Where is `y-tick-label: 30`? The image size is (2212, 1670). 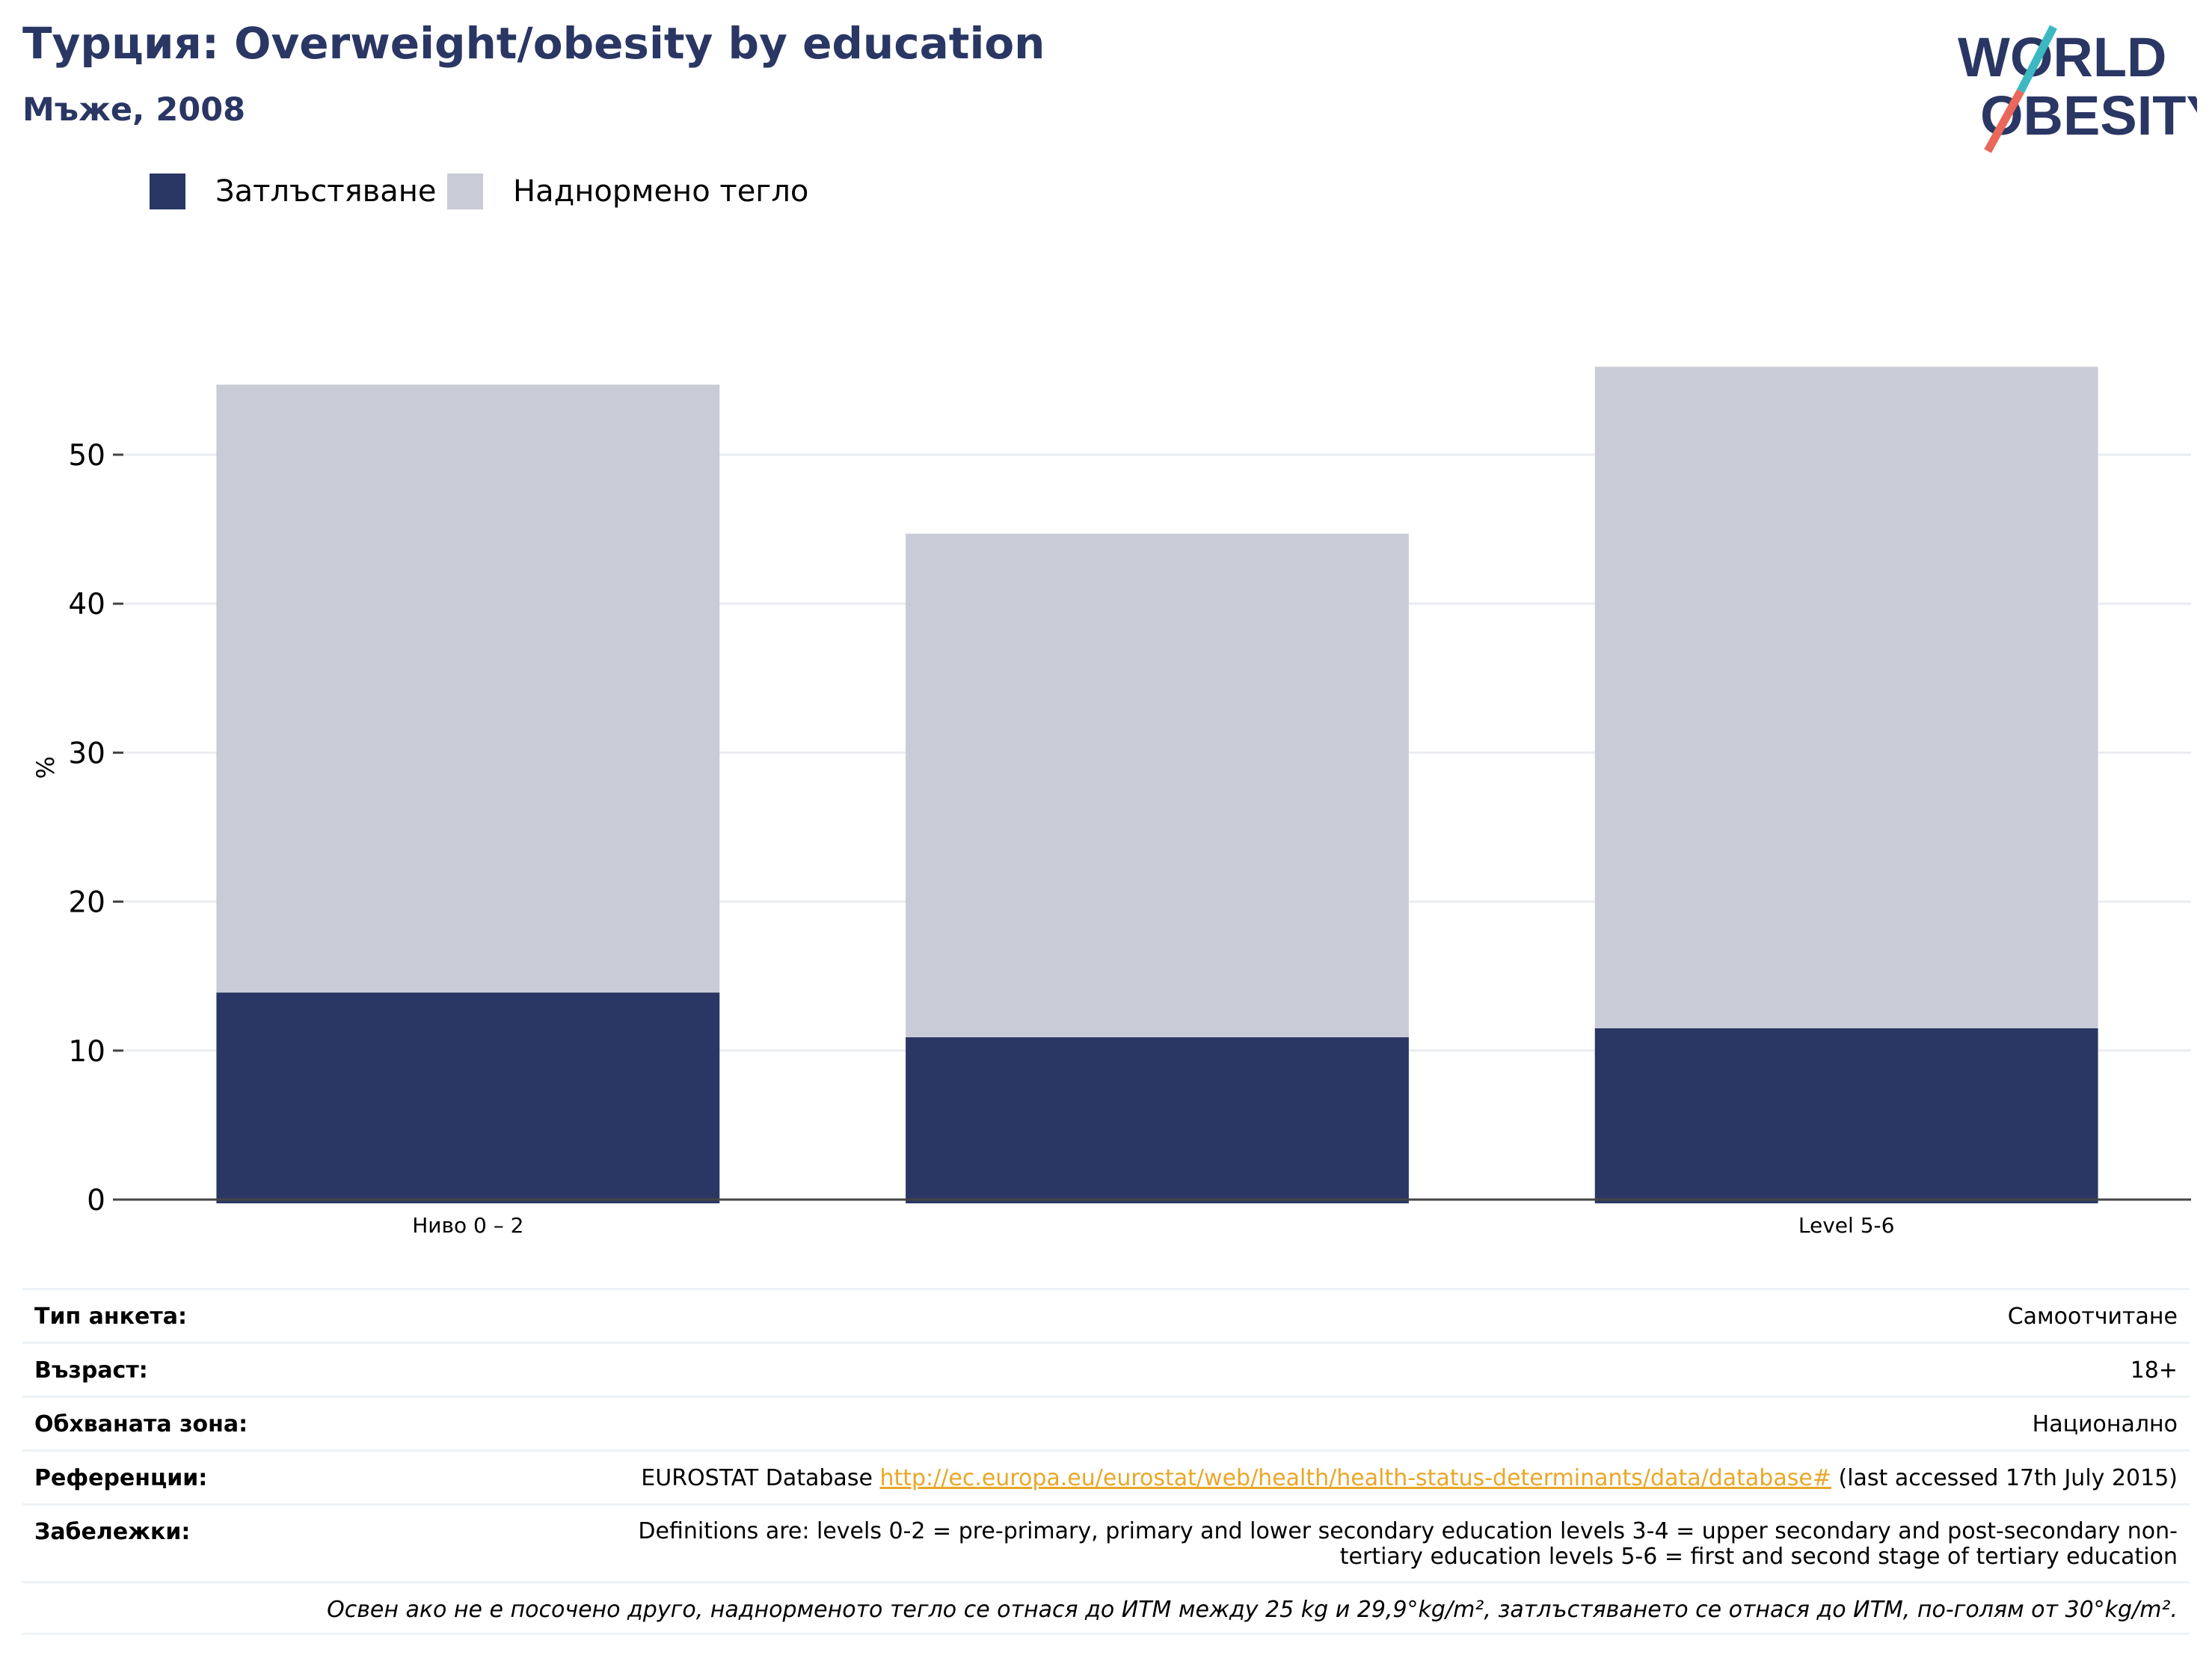
y-tick-label: 30 is located at coordinates (86, 753).